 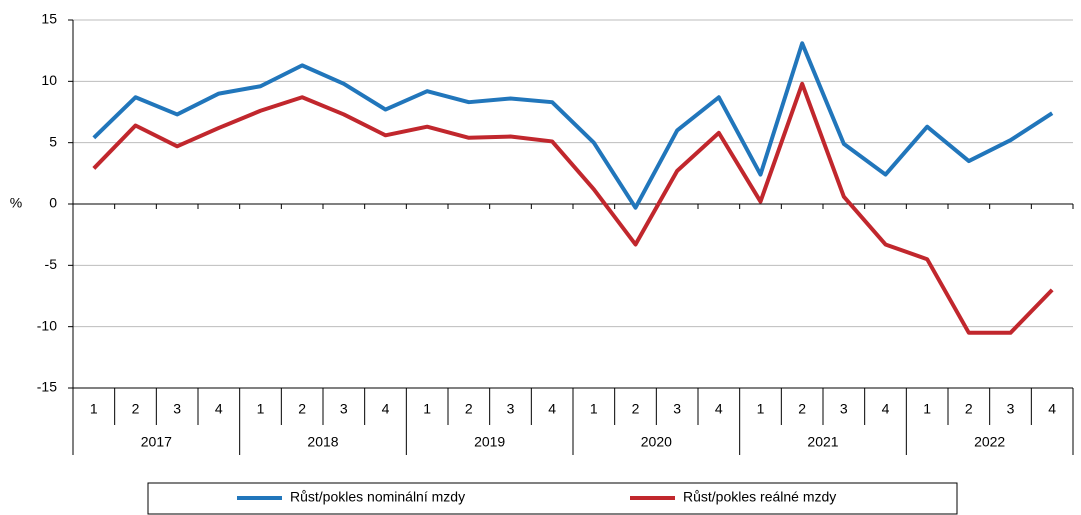 What do you see at coordinates (377, 497) in the screenshot?
I see `legend-label: Růst/pokles nominální mzdy` at bounding box center [377, 497].